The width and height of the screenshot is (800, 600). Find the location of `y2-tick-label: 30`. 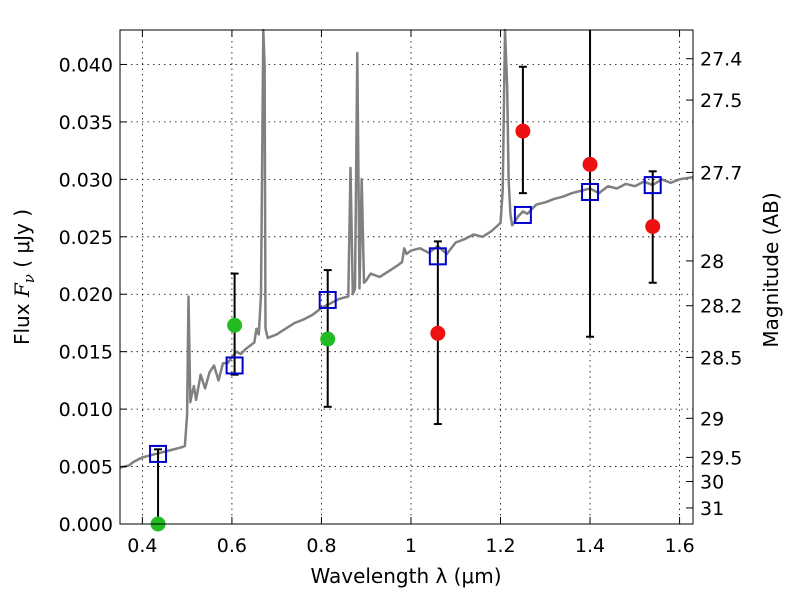

y2-tick-label: 30 is located at coordinates (712, 482).